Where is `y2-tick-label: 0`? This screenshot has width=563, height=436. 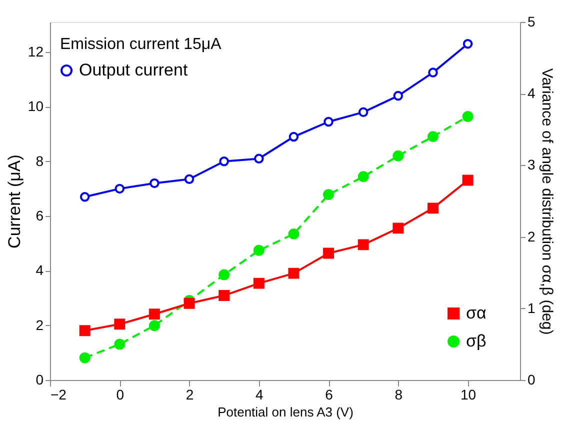 y2-tick-label: 0 is located at coordinates (532, 380).